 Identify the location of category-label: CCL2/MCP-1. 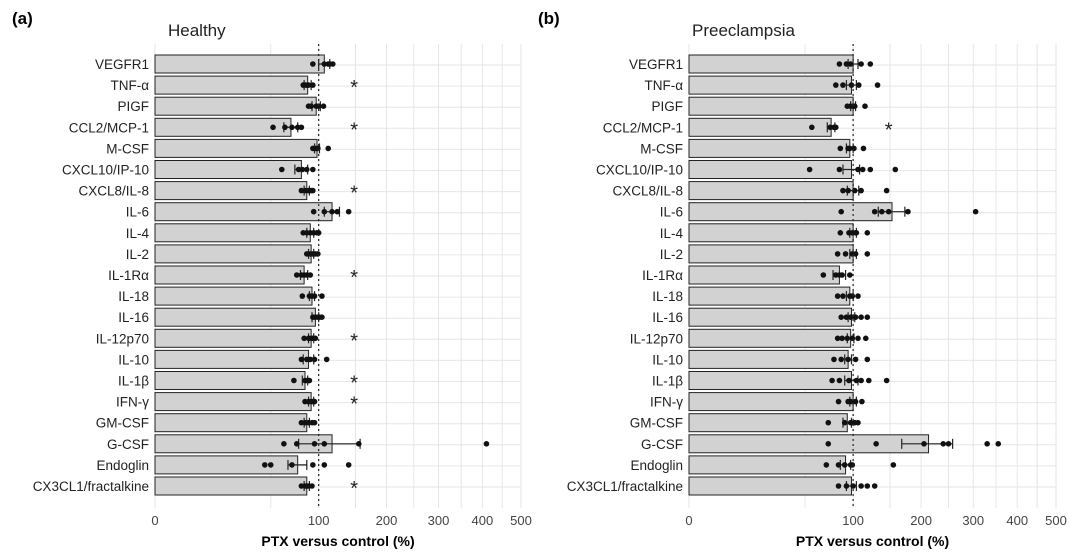
(109, 127).